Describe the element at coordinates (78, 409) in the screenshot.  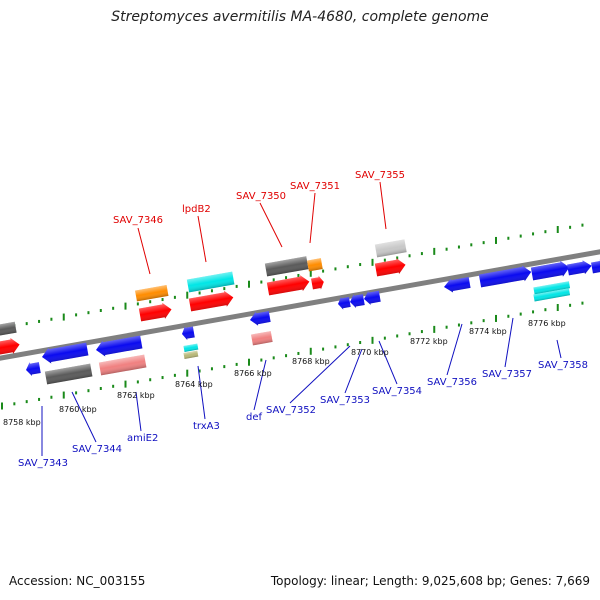
I see `kbp-label: 8760 kbp` at that location.